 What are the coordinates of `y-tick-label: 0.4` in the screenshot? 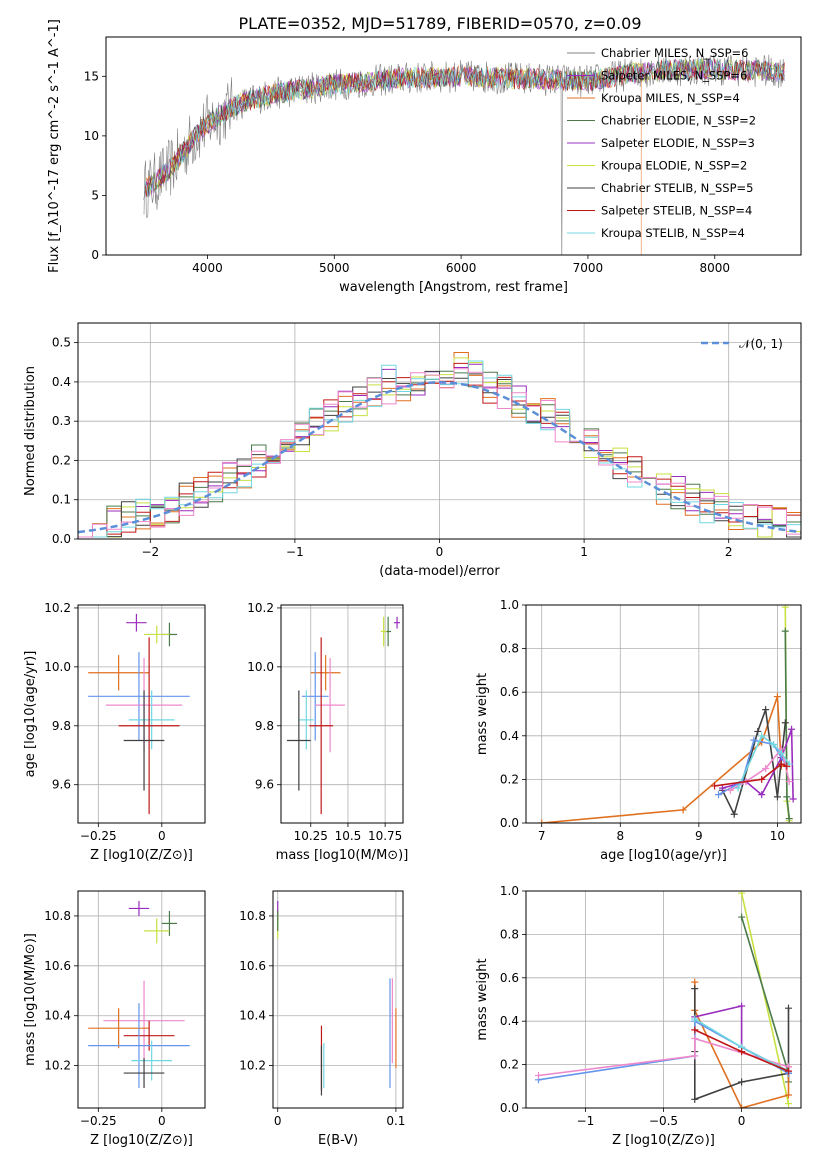 It's located at (509, 736).